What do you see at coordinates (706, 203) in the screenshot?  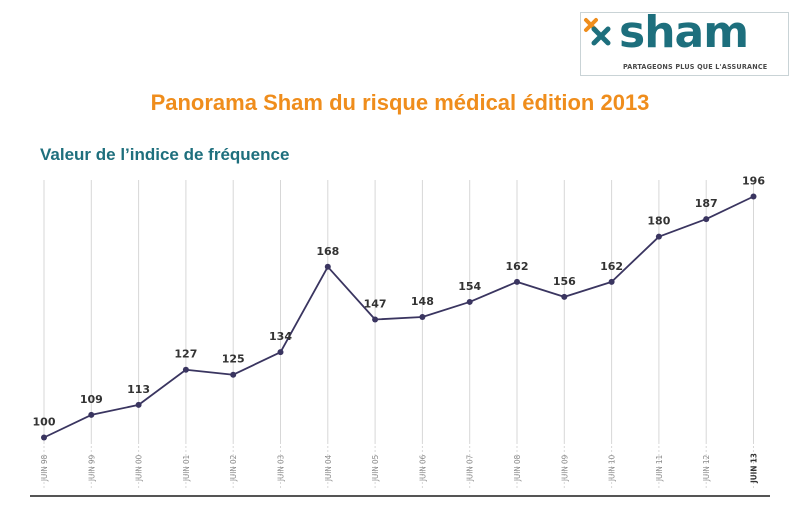 I see `data-label: 187` at bounding box center [706, 203].